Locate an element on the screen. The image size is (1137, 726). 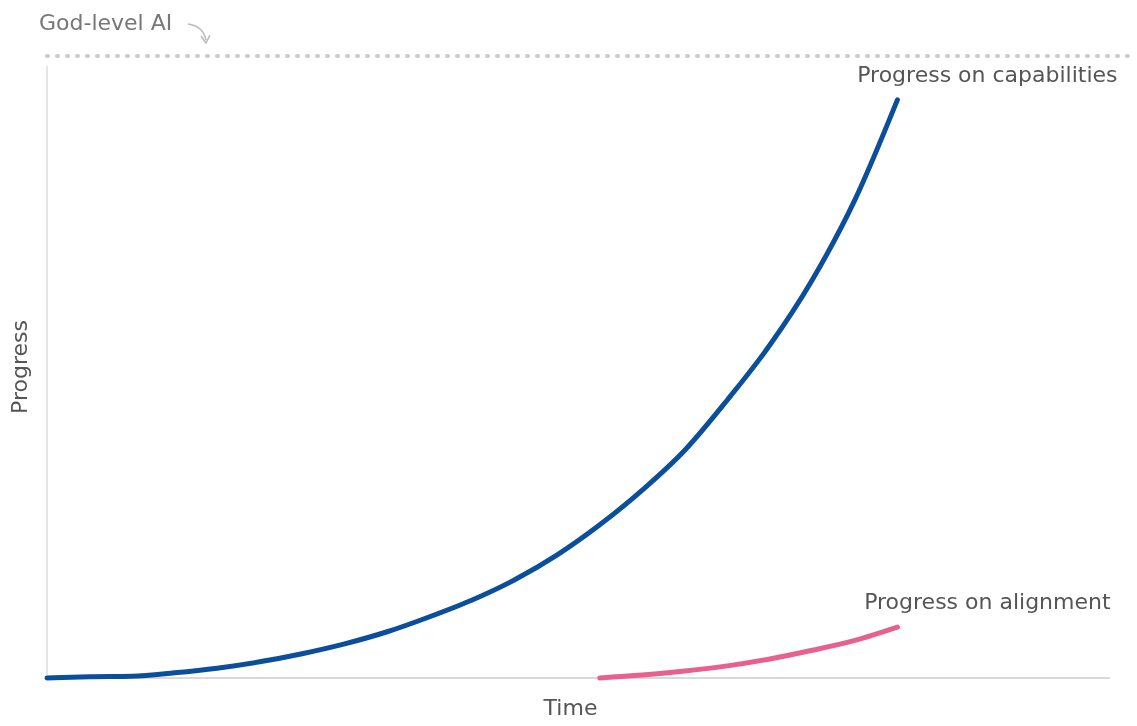
x-axis-title: Time is located at coordinates (570, 707).